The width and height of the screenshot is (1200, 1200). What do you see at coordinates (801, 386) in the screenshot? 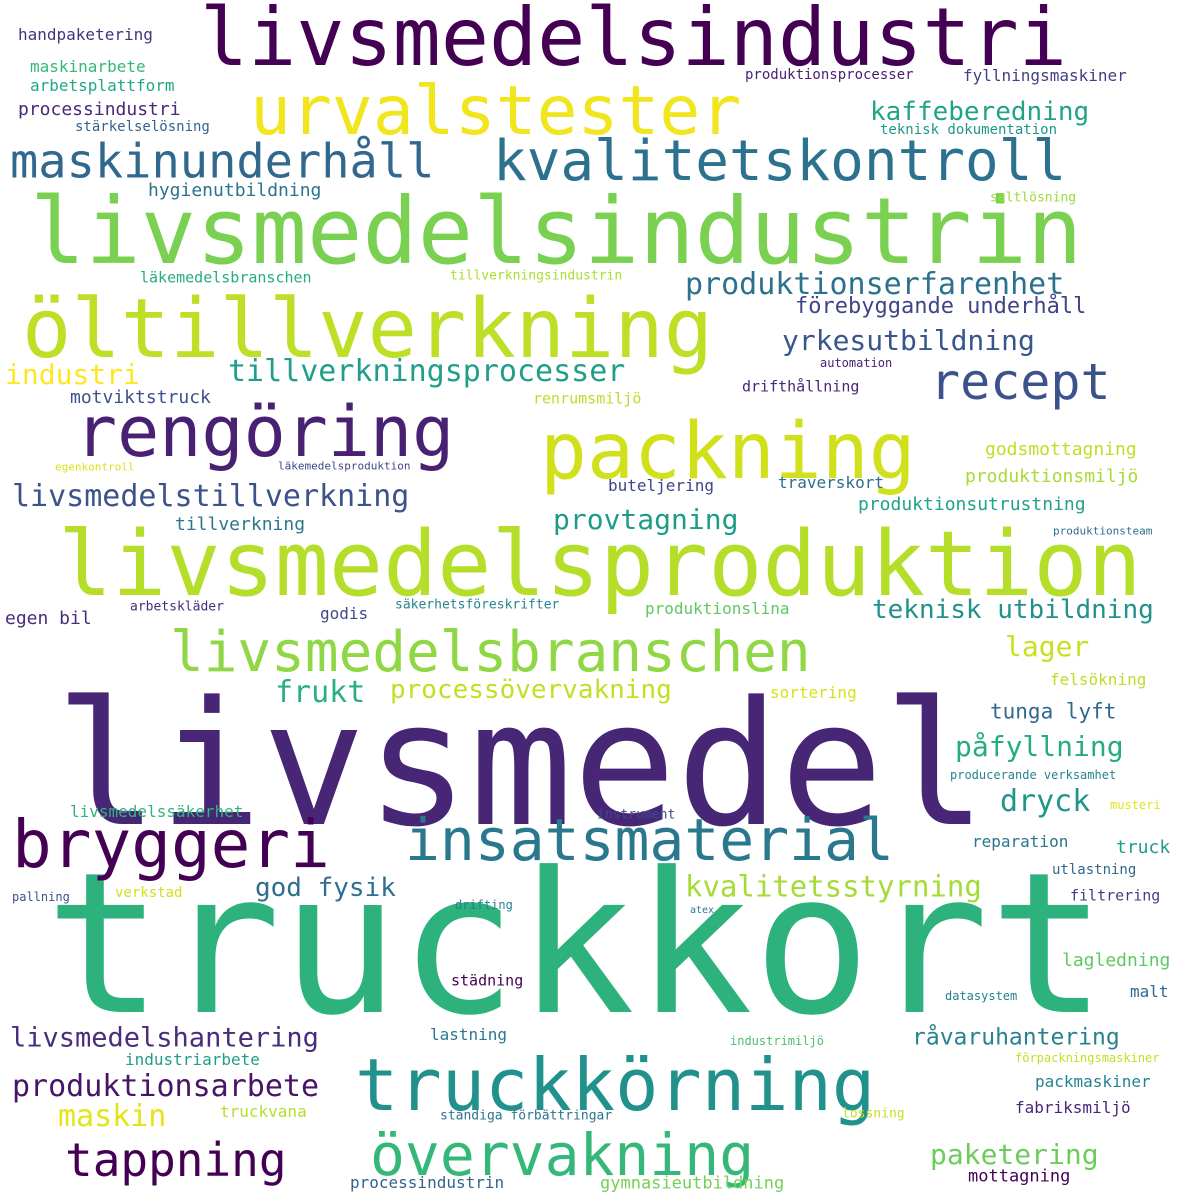
I see `word-58: drifthållning` at bounding box center [801, 386].